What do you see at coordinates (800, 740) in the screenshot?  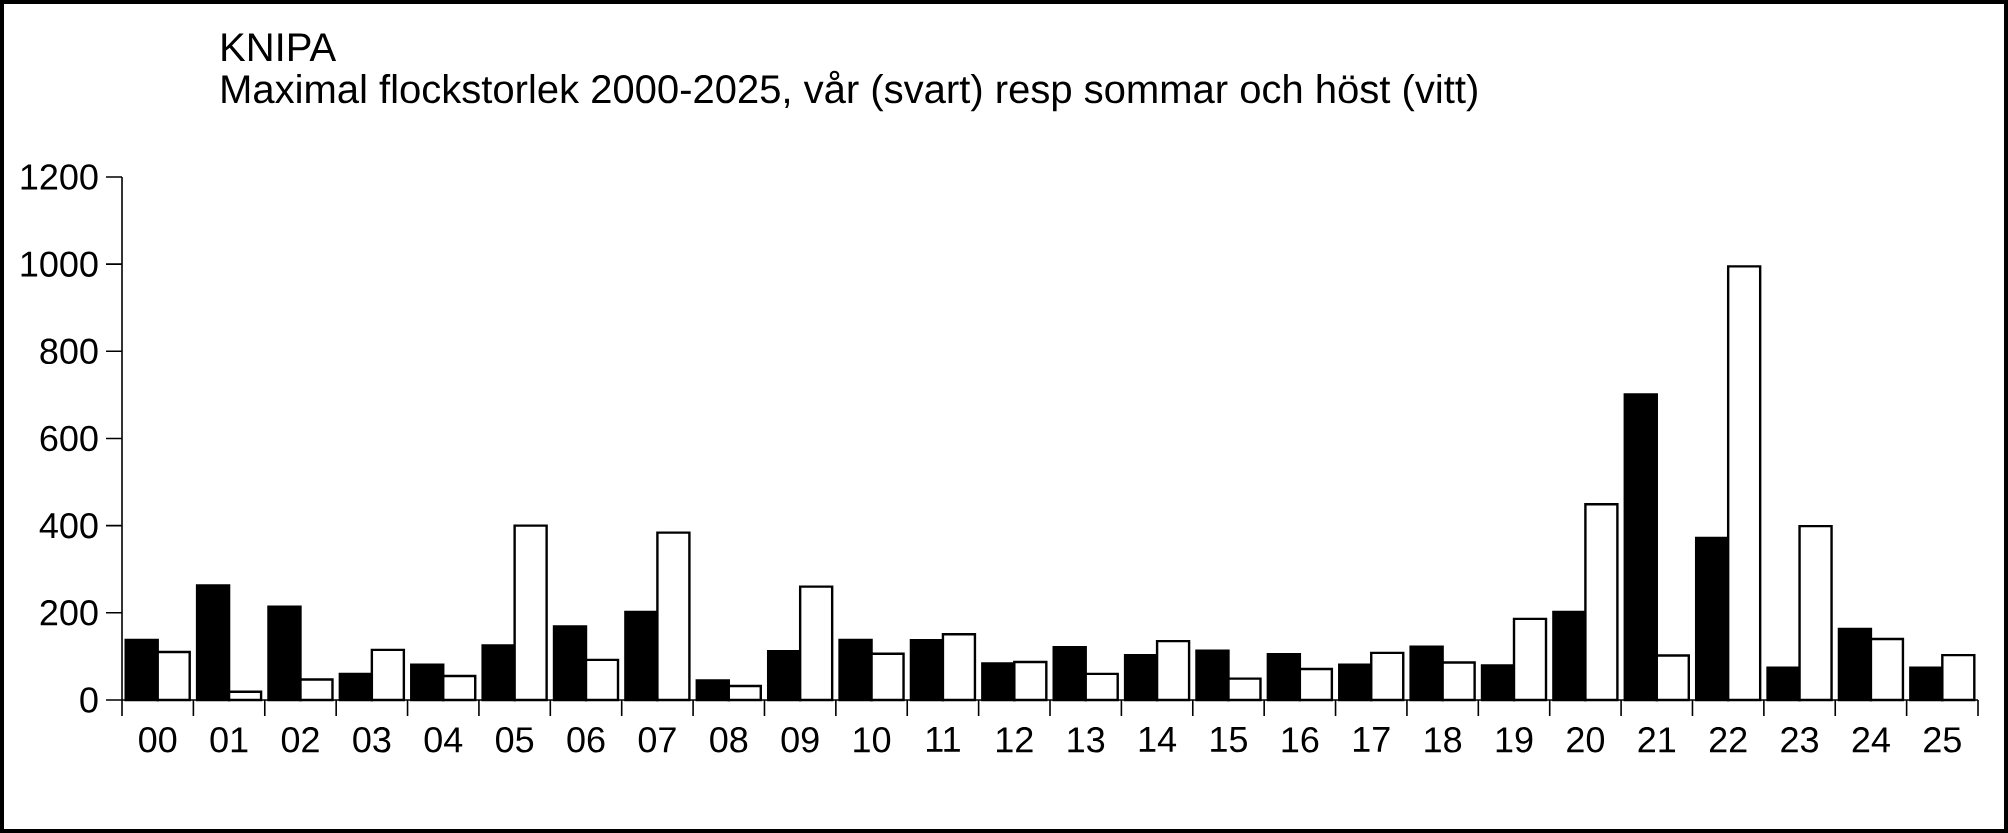 I see `x-tick-label: 09` at bounding box center [800, 740].